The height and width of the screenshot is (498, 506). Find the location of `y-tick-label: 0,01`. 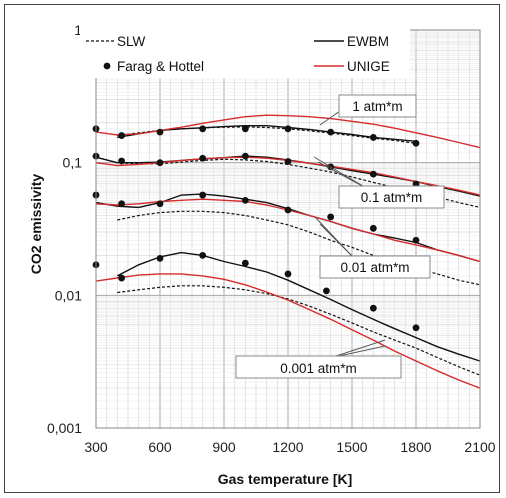

y-tick-label: 0,01 is located at coordinates (68, 295).